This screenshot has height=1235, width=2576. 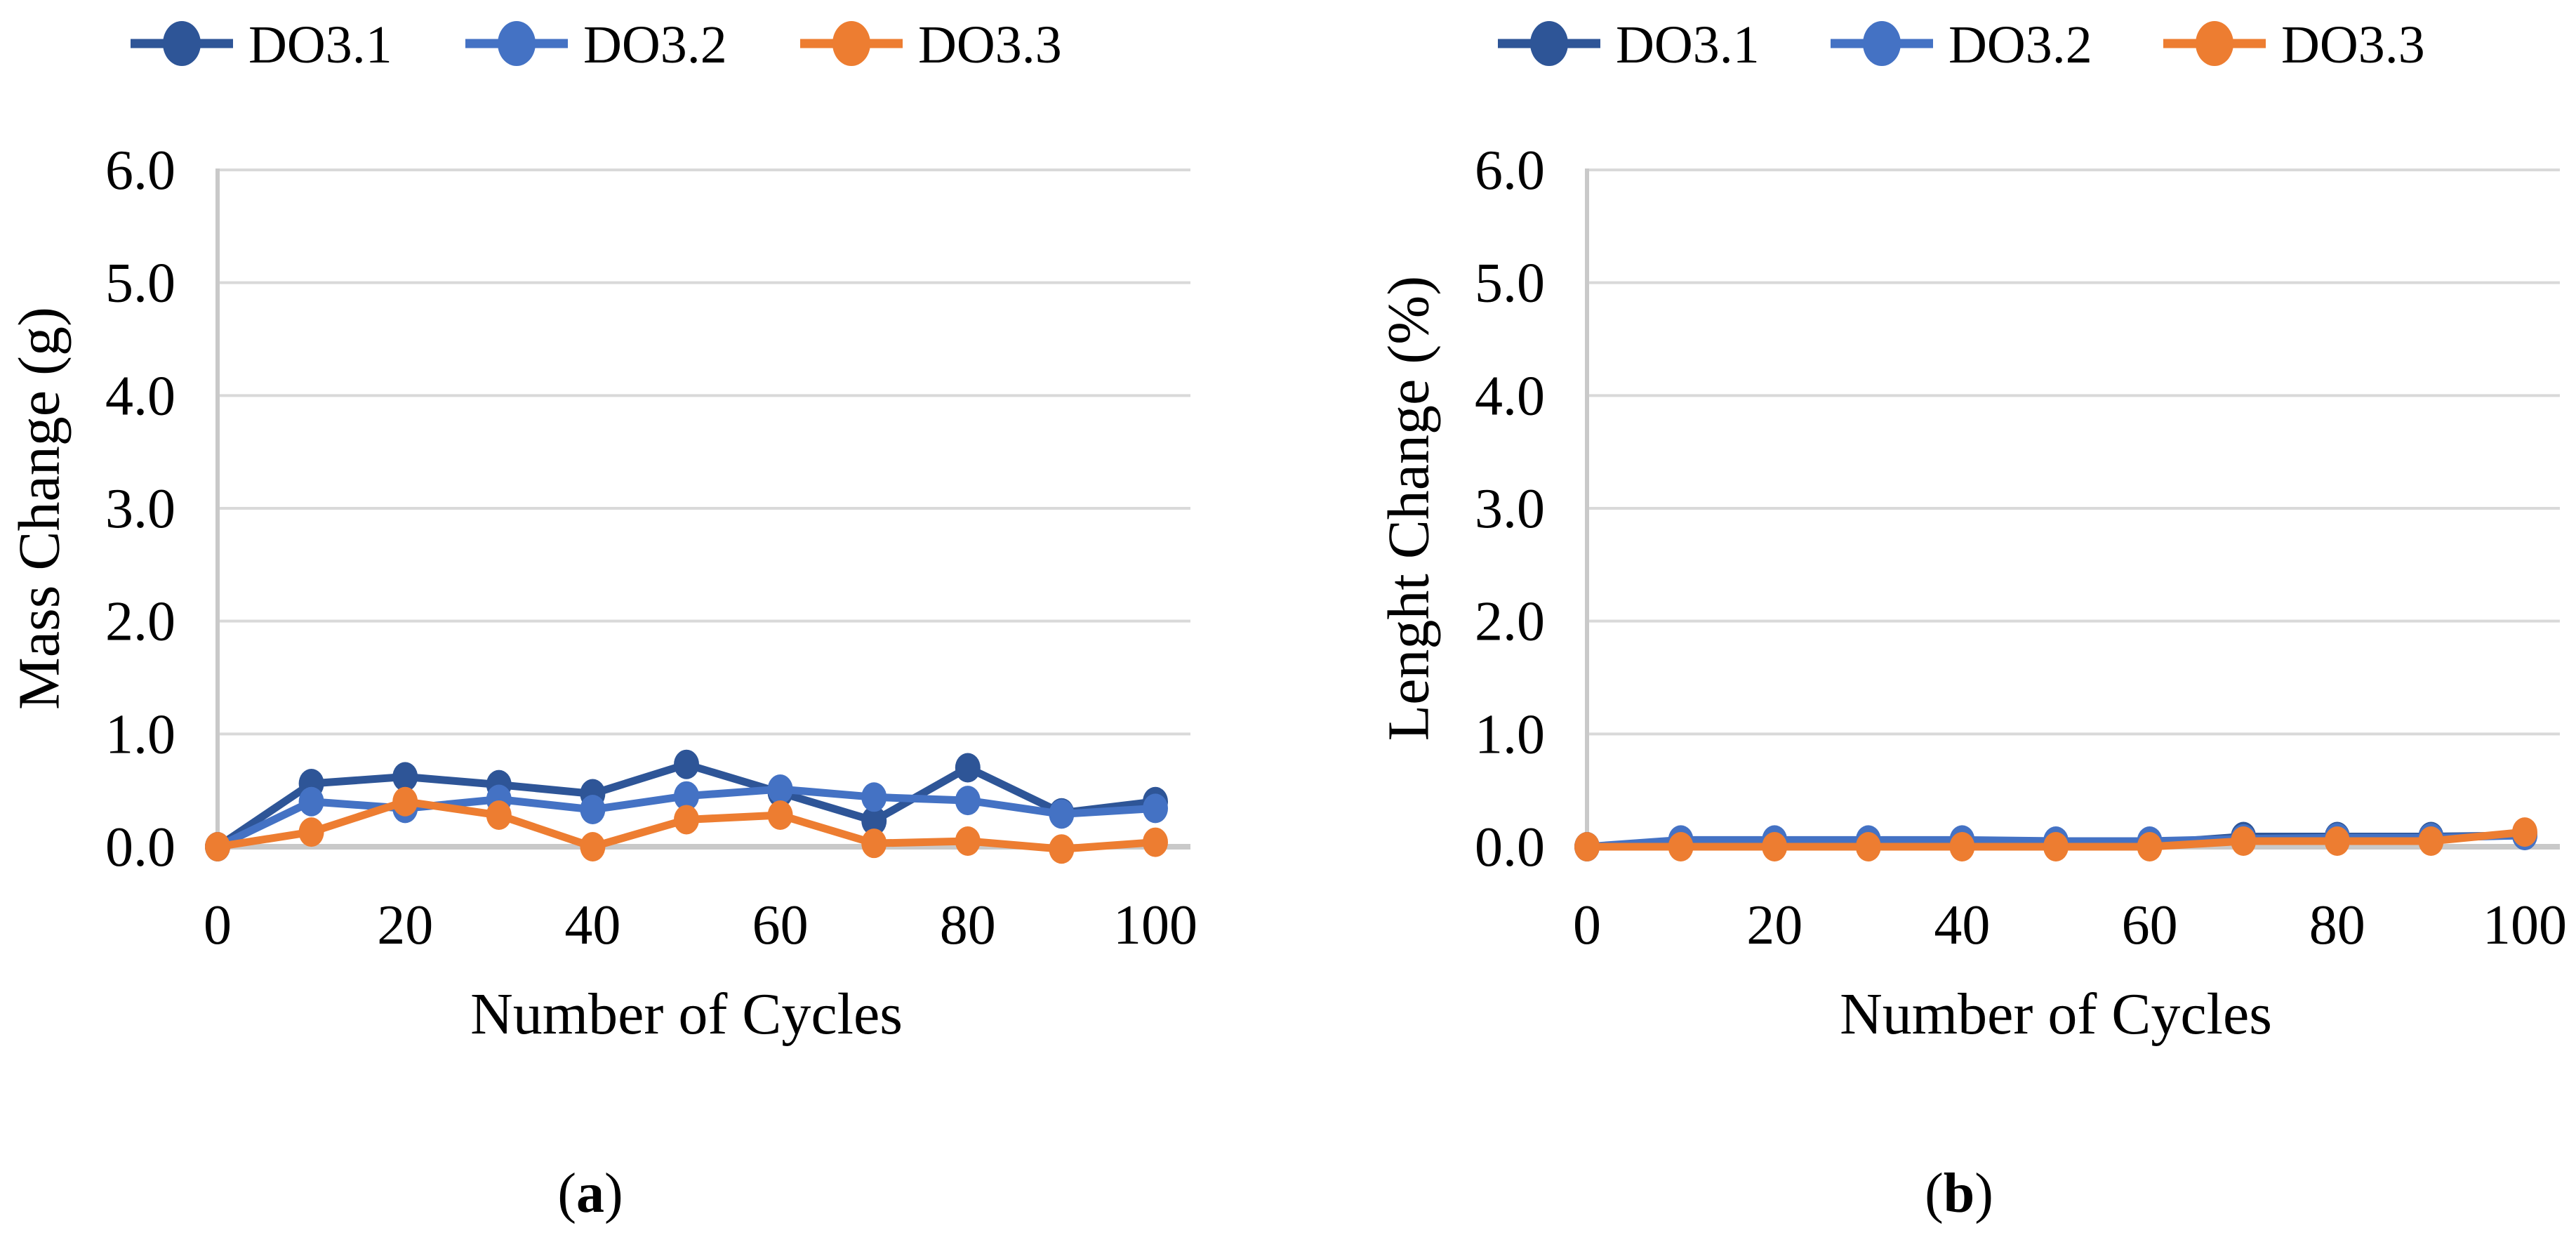 I want to click on caption-a: (a), so click(x=590, y=1193).